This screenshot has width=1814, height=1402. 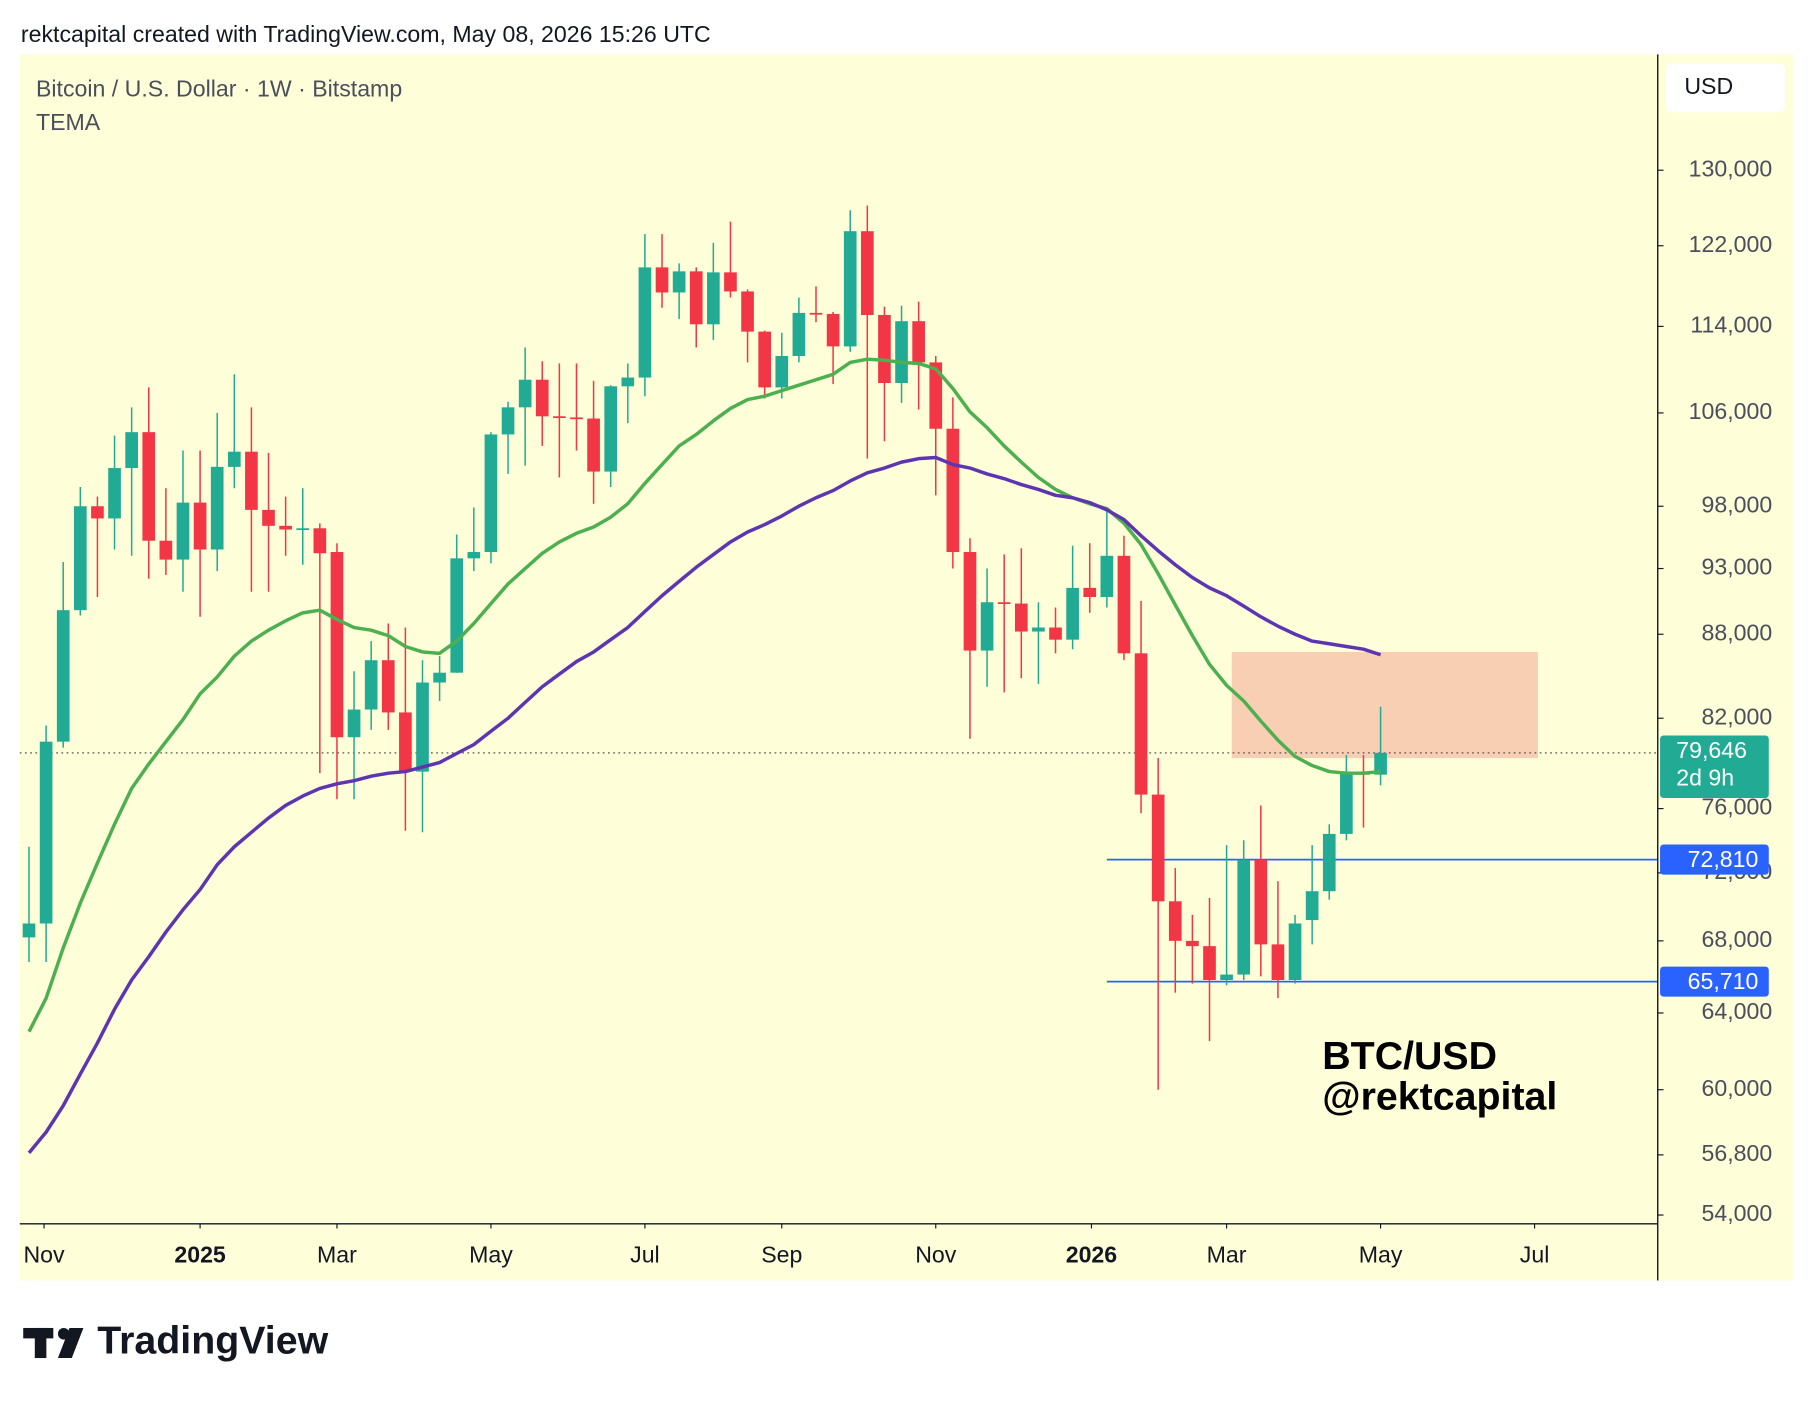 What do you see at coordinates (53, 1343) in the screenshot?
I see `logo-icon` at bounding box center [53, 1343].